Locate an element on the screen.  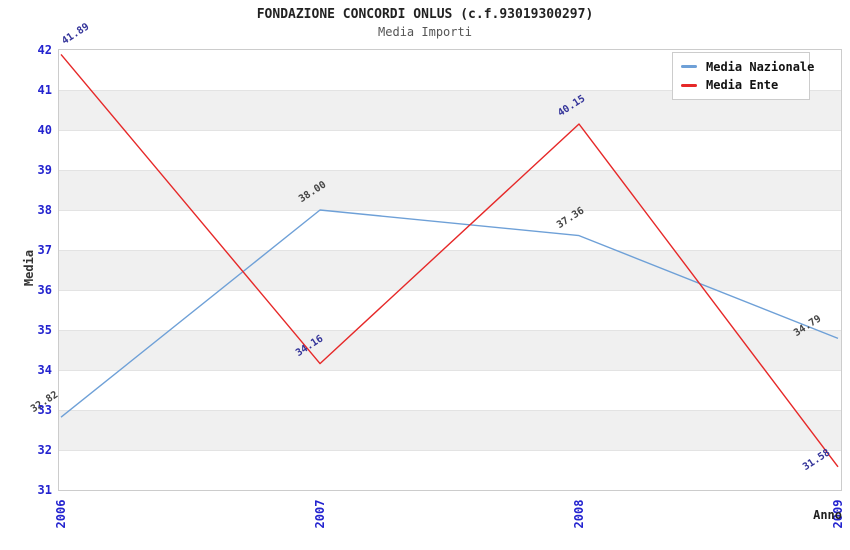
legend-label: Media Nazionale is located at coordinates (760, 66).